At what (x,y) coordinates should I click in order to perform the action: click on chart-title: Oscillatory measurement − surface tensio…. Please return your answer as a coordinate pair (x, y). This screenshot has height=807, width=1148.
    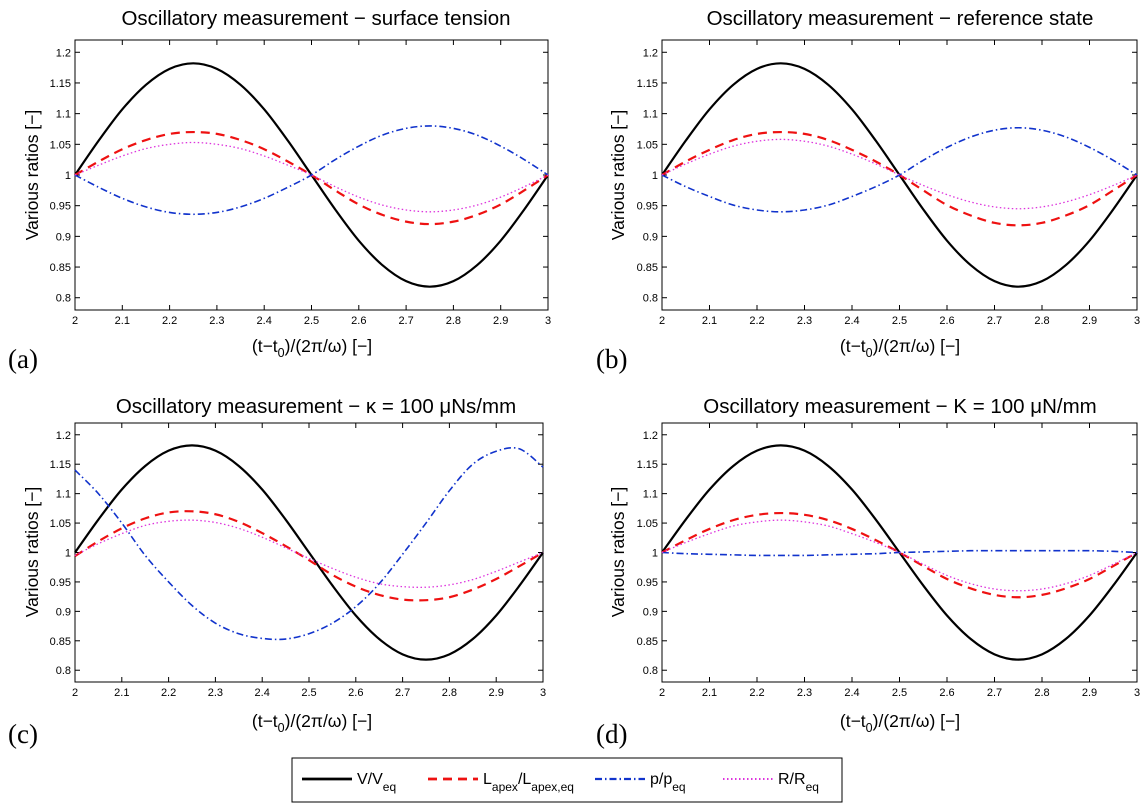
    Looking at the image, I should click on (315, 18).